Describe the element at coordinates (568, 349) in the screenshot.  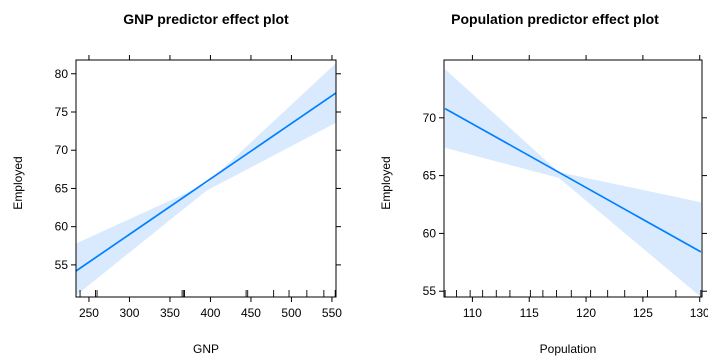
I see `population-x-axis-label: Population` at that location.